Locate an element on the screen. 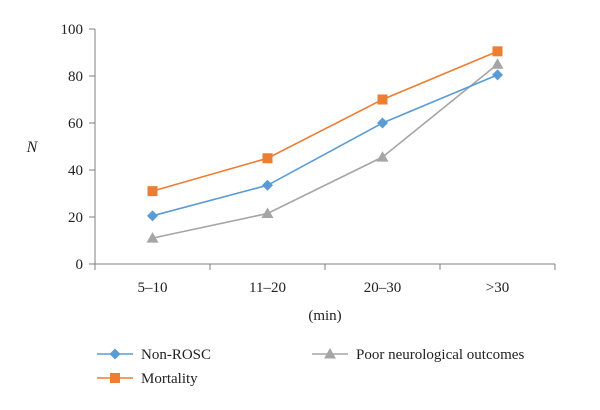  y-tick-label: 100 is located at coordinates (72, 30).